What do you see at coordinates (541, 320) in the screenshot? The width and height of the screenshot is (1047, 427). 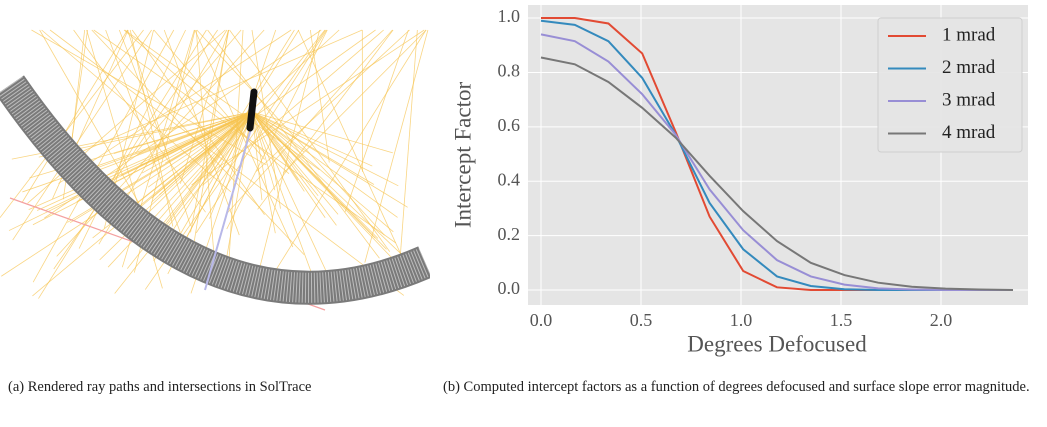 I see `x-tick-label: 0.0` at bounding box center [541, 320].